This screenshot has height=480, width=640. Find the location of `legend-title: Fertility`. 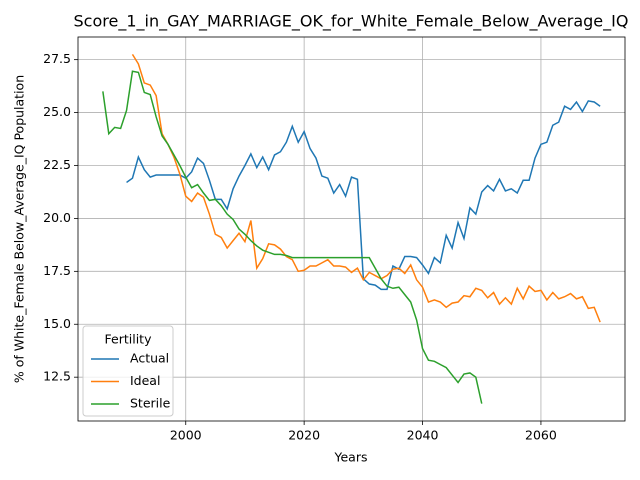

legend-title: Fertility is located at coordinates (129, 339).